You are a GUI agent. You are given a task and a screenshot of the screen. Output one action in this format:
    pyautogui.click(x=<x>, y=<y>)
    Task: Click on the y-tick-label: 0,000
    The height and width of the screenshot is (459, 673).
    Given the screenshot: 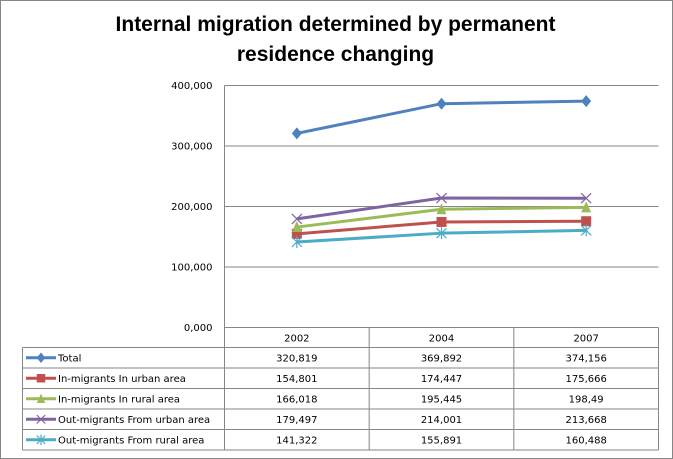 What is the action you would take?
    pyautogui.click(x=198, y=328)
    